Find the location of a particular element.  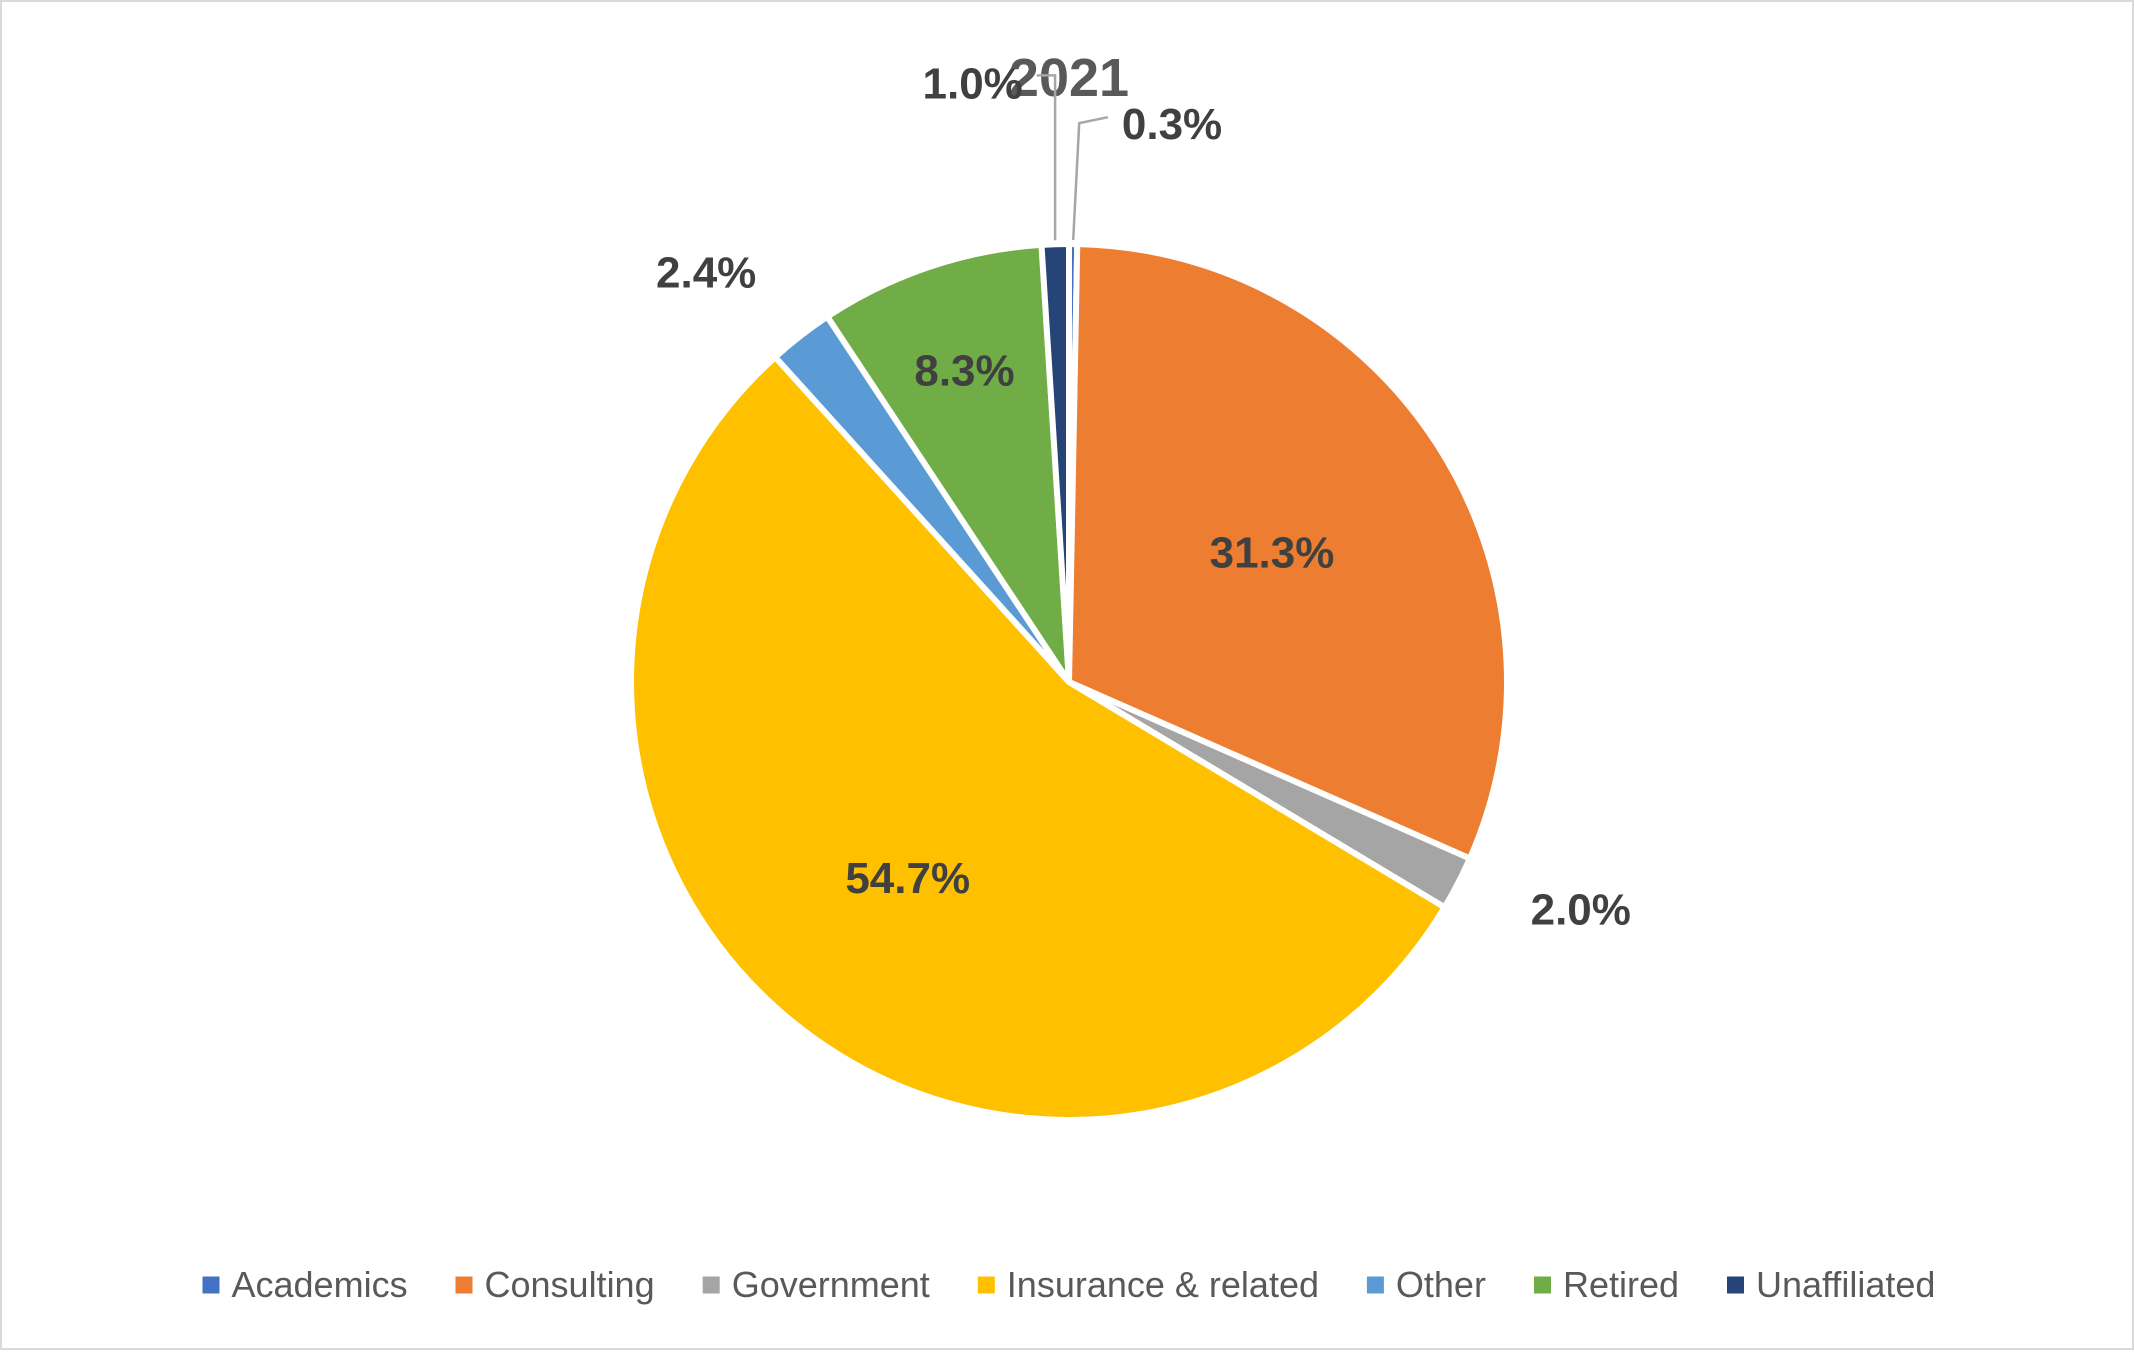

legend-swatch-other is located at coordinates (1375, 1285).